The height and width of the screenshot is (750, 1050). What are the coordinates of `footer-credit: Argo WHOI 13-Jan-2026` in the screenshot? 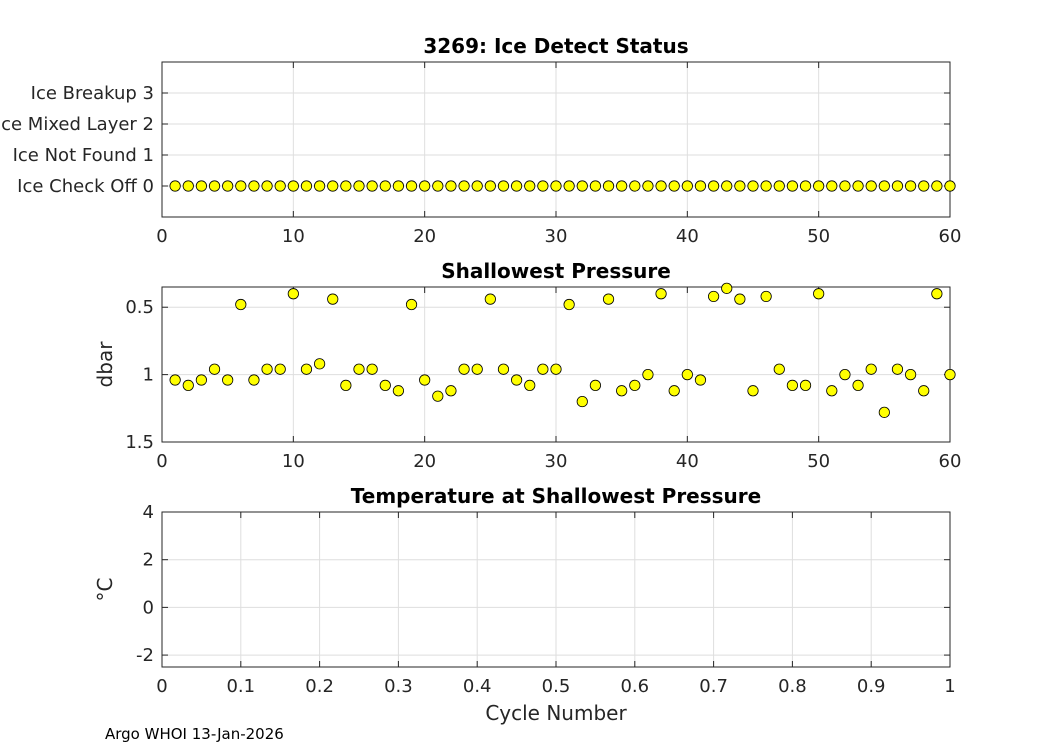 It's located at (194, 734).